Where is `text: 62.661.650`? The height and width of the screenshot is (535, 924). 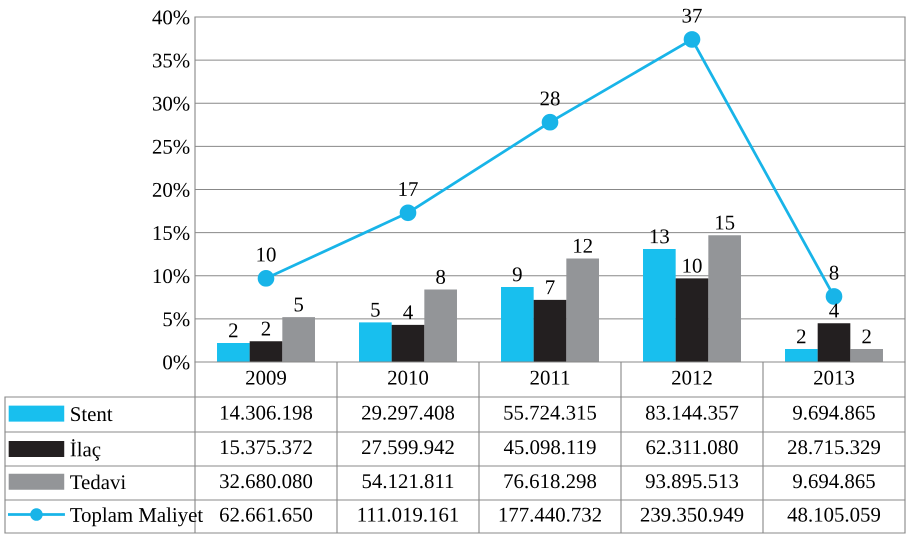 text: 62.661.650 is located at coordinates (266, 515).